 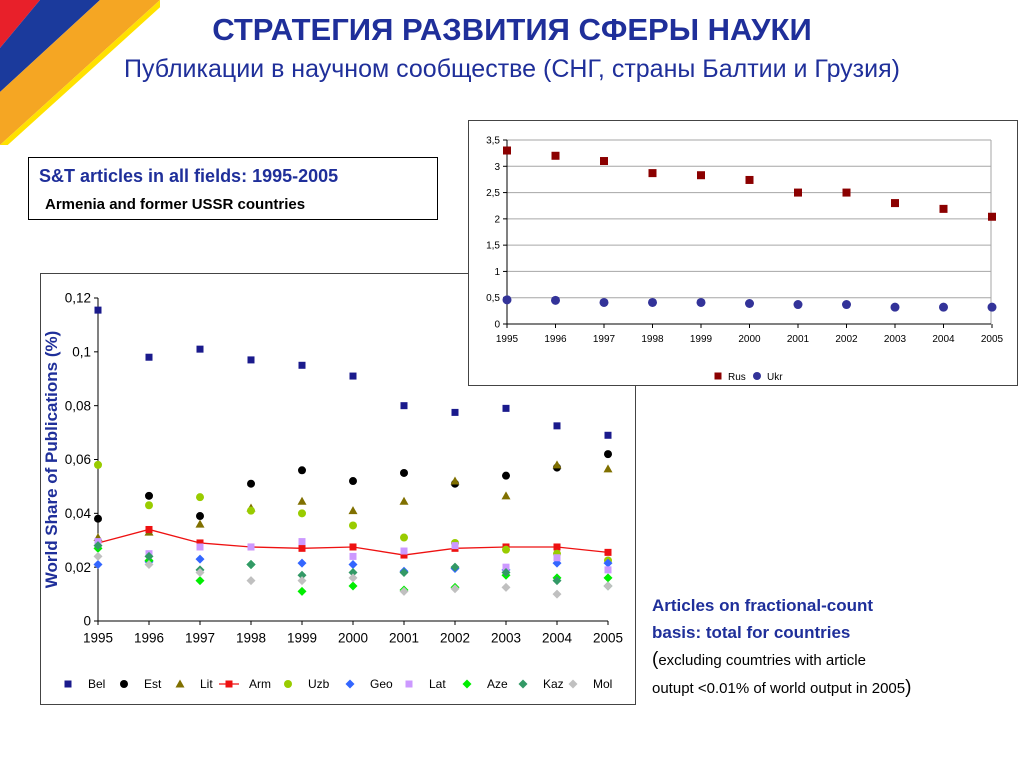 I want to click on legend-marker-lit, so click(x=180, y=683).